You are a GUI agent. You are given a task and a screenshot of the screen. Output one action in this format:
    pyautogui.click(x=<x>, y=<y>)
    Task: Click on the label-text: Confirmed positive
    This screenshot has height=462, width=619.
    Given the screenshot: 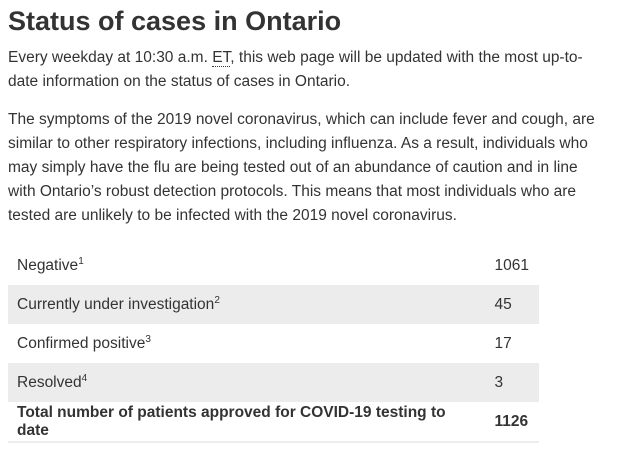 What is the action you would take?
    pyautogui.click(x=81, y=344)
    